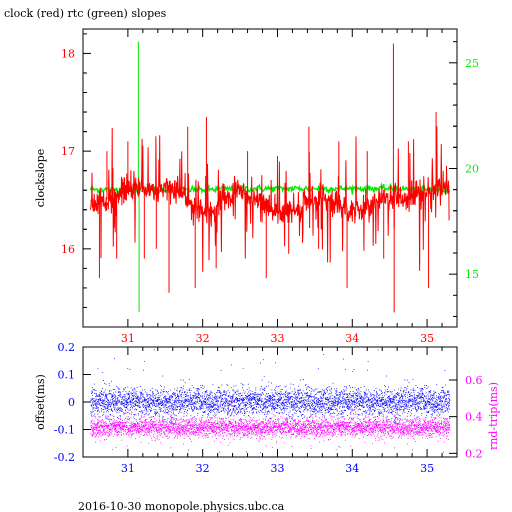 This screenshot has height=512, width=512. I want to click on offset-x-tick-label: 31, so click(128, 468).